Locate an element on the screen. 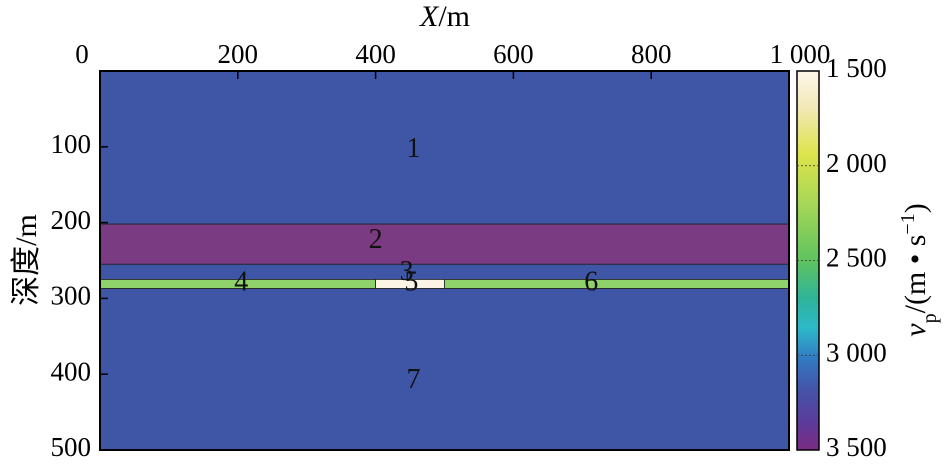 The image size is (945, 467). x-tick-label: 800 is located at coordinates (651, 54).